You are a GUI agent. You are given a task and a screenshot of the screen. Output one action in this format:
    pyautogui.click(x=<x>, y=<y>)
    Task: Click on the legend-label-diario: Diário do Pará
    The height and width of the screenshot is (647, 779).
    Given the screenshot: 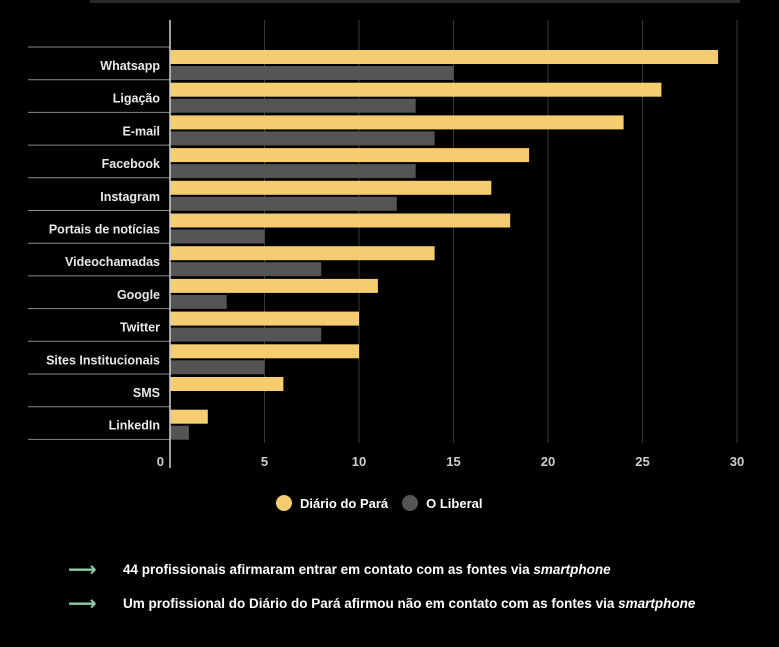 What is the action you would take?
    pyautogui.click(x=344, y=503)
    